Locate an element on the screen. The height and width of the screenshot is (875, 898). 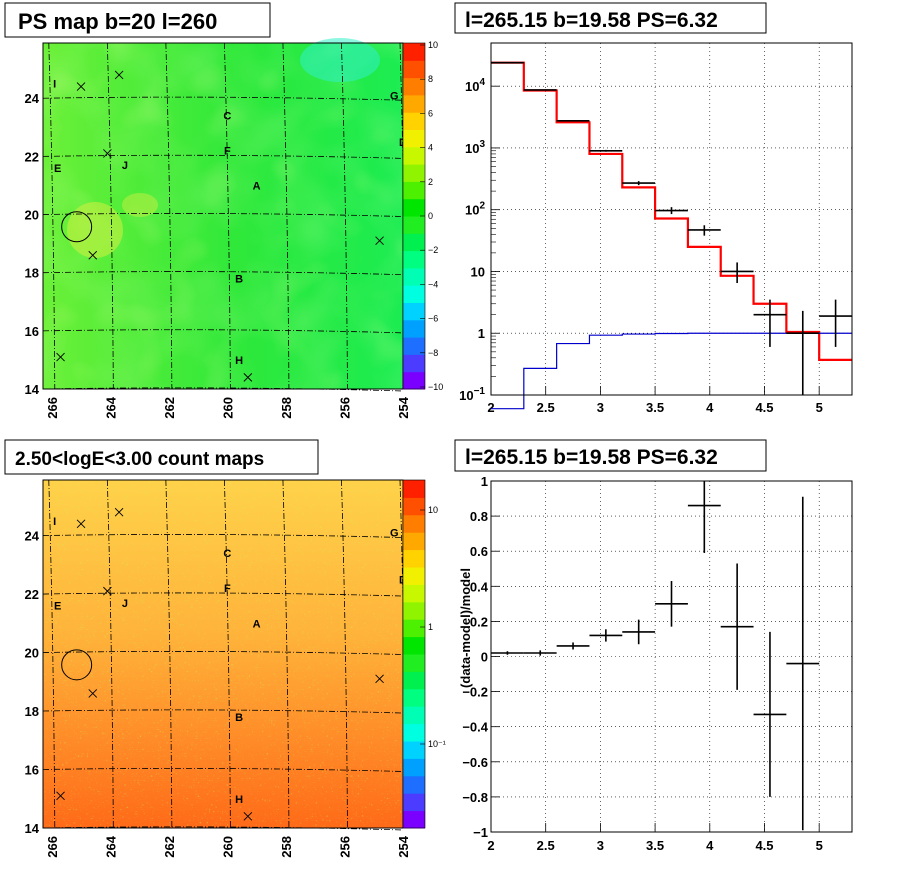
y-tick-label: 10−1 is located at coordinates (472, 394).